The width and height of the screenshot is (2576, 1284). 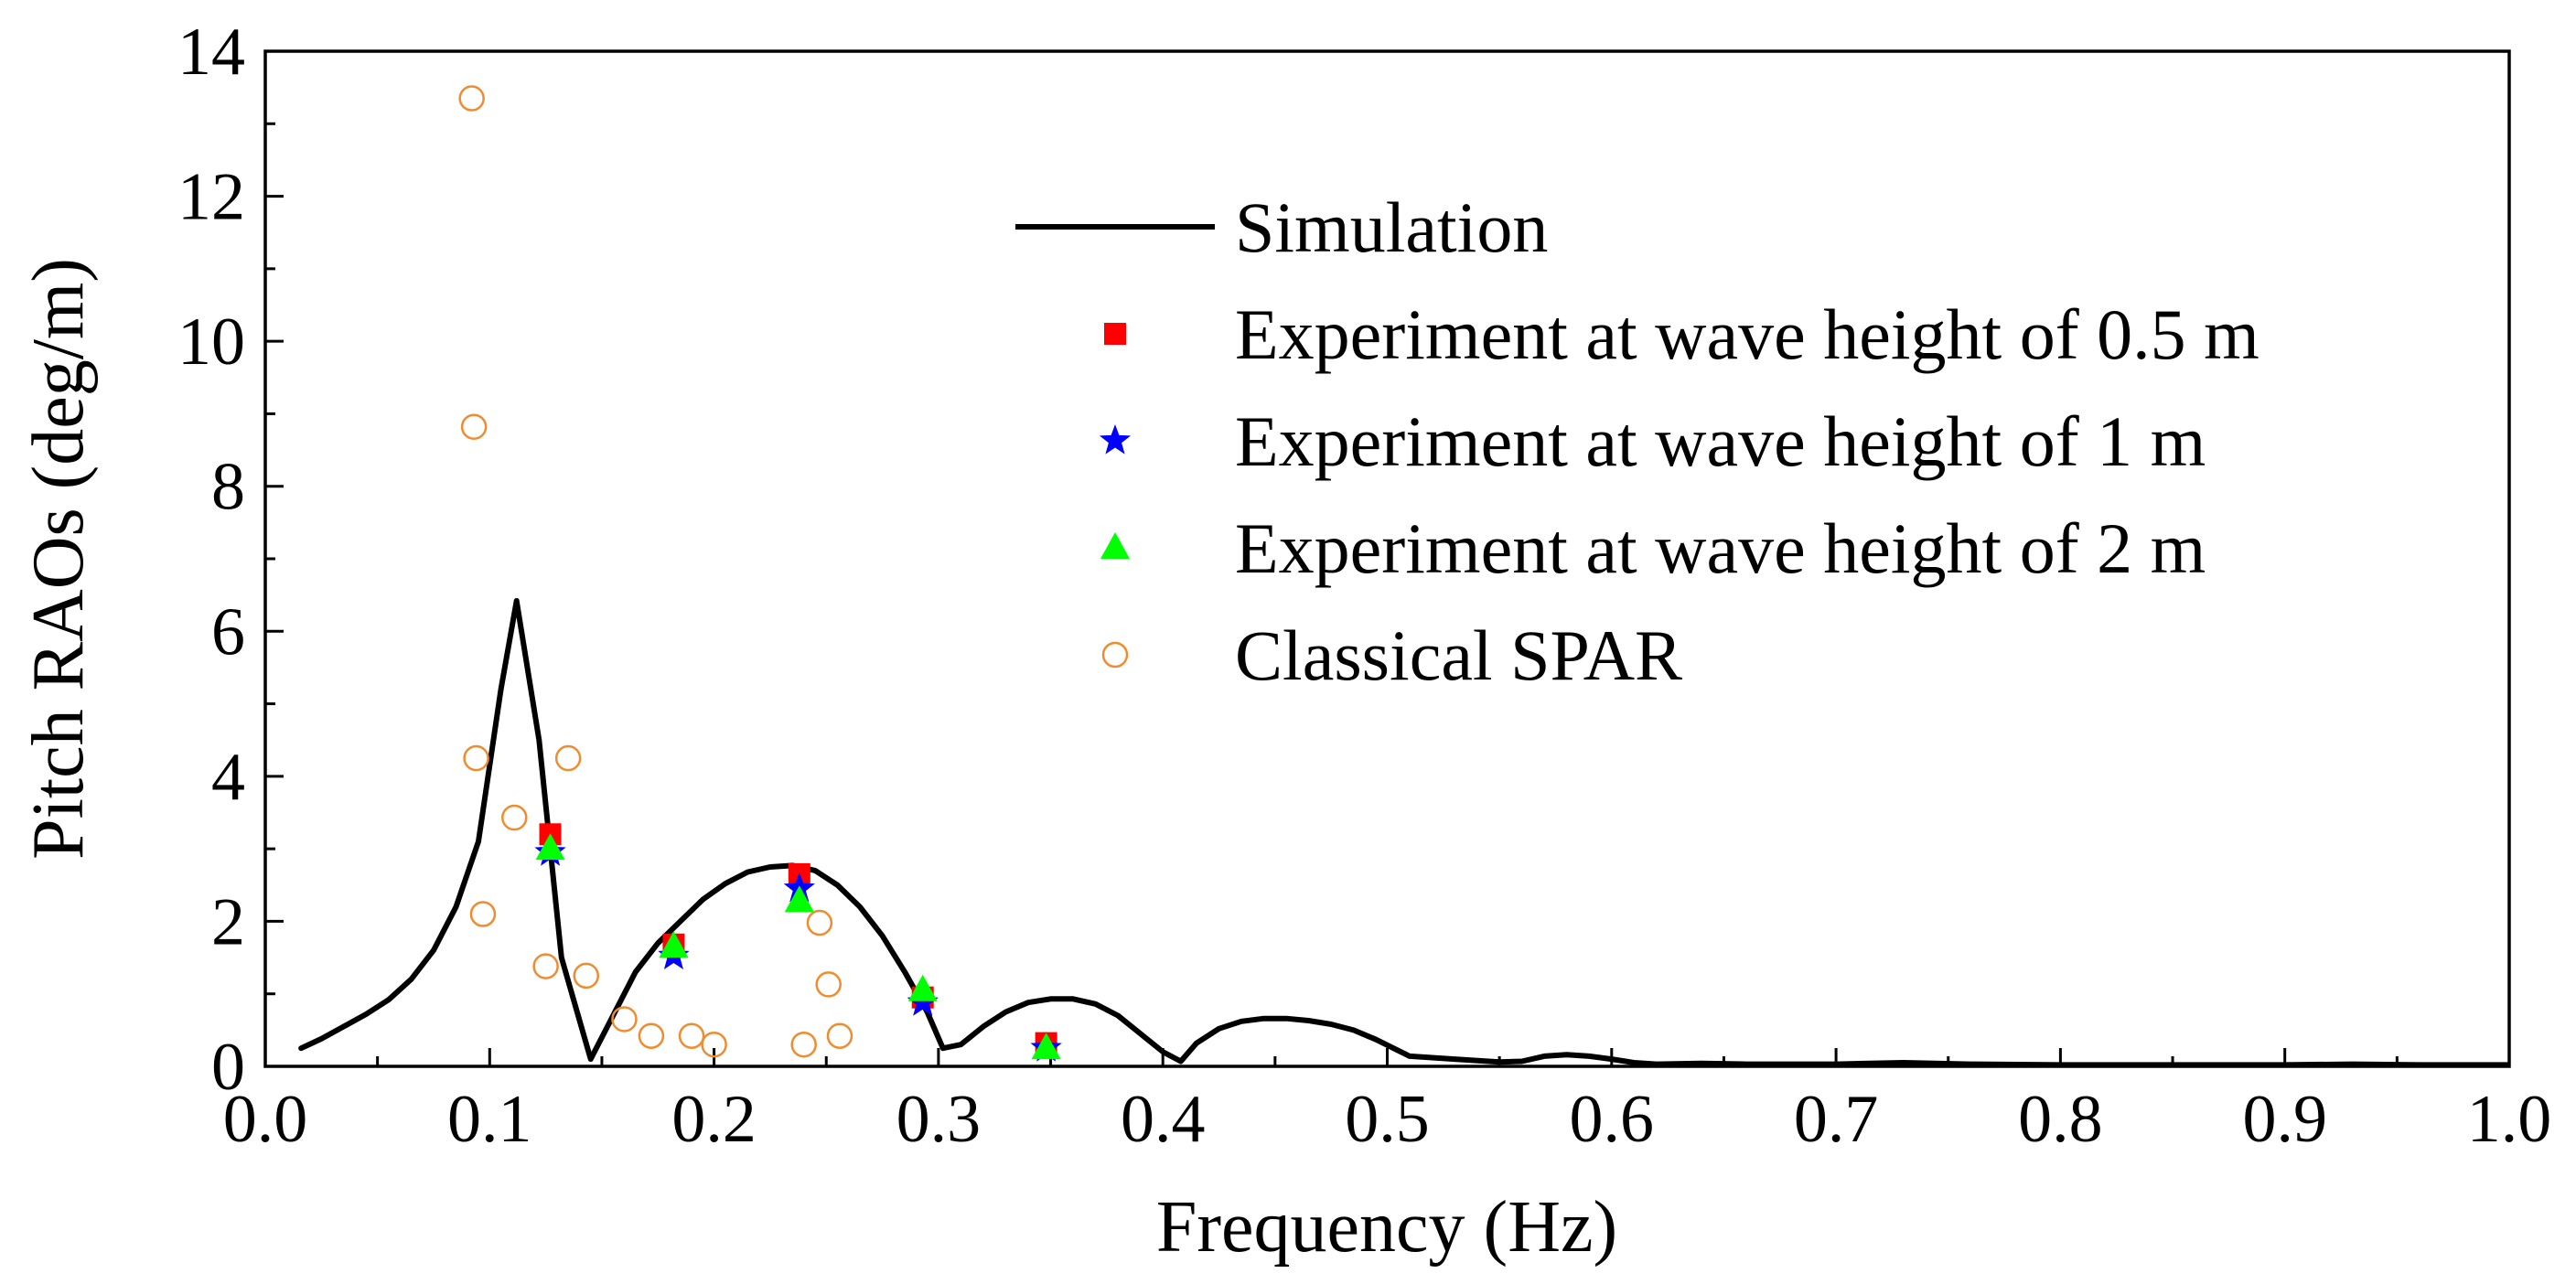 I want to click on legend-item: Experiment at wave height of 1 m, so click(x=1653, y=441).